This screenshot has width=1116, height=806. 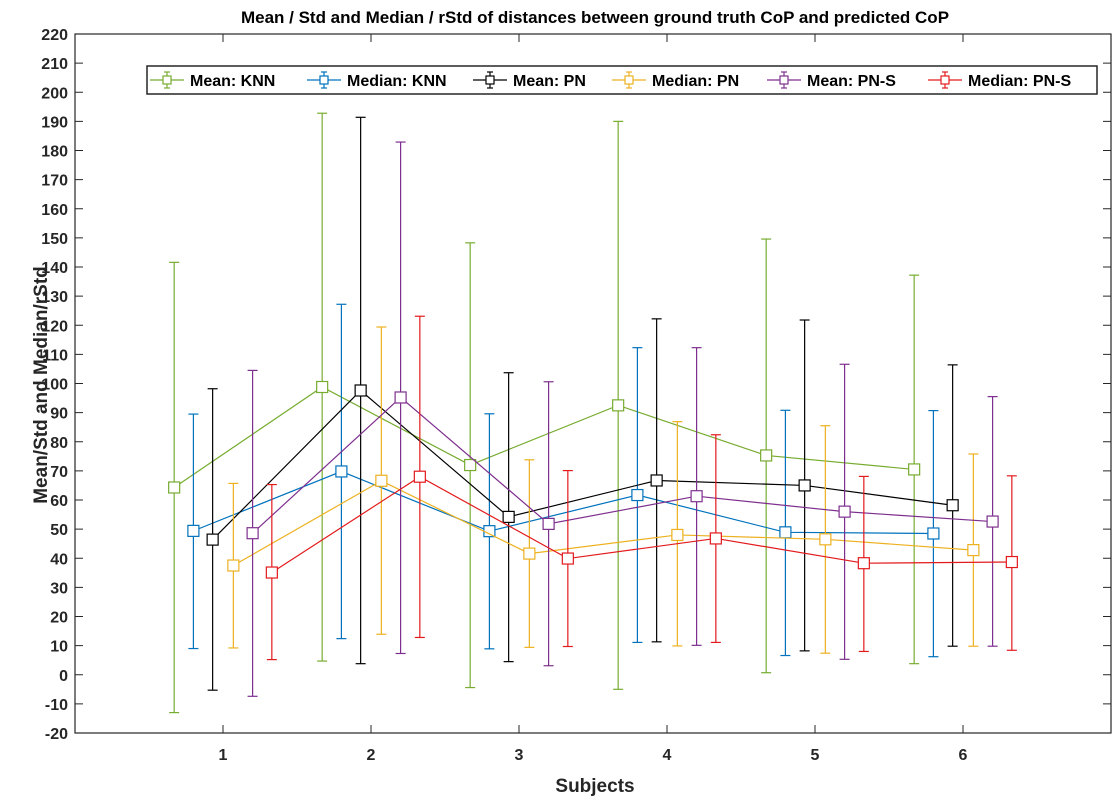 What do you see at coordinates (54, 64) in the screenshot?
I see `y-tick-label: 210` at bounding box center [54, 64].